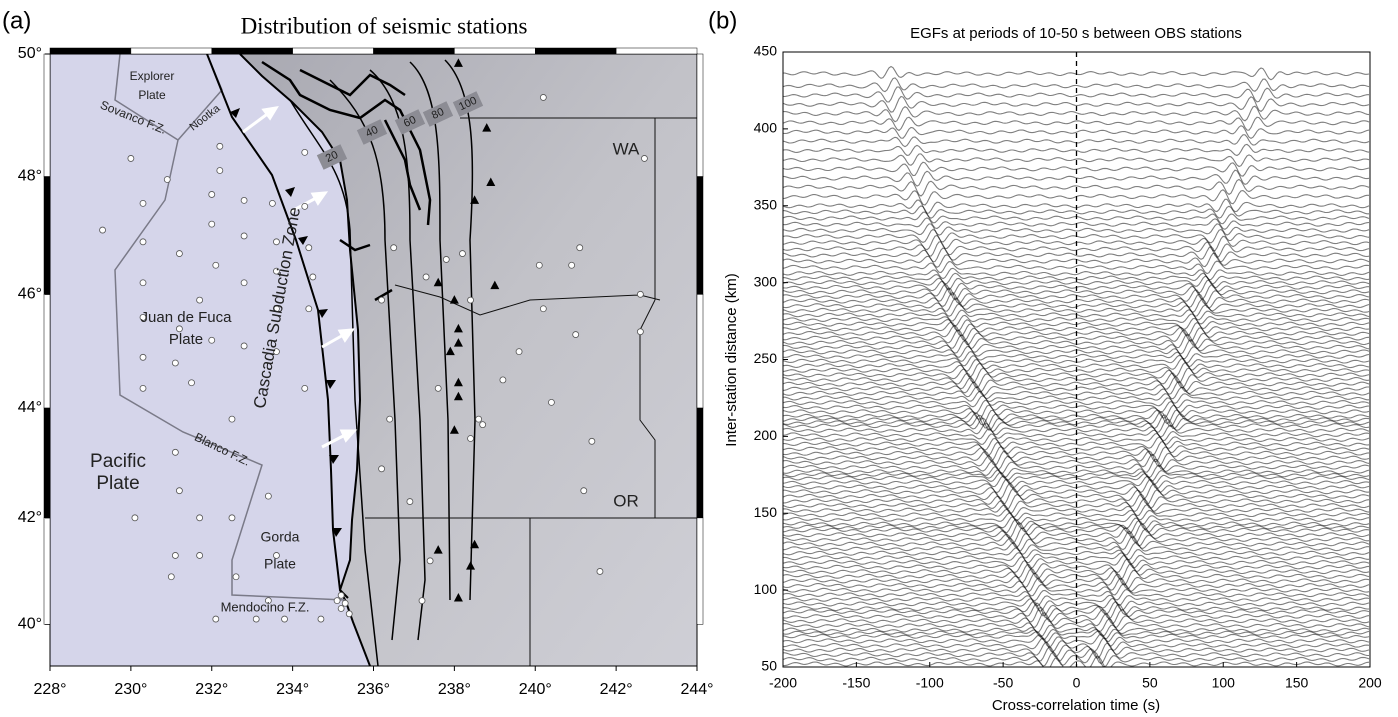  Describe the element at coordinates (766, 281) in the screenshot. I see `y-tick-label: 300` at that location.